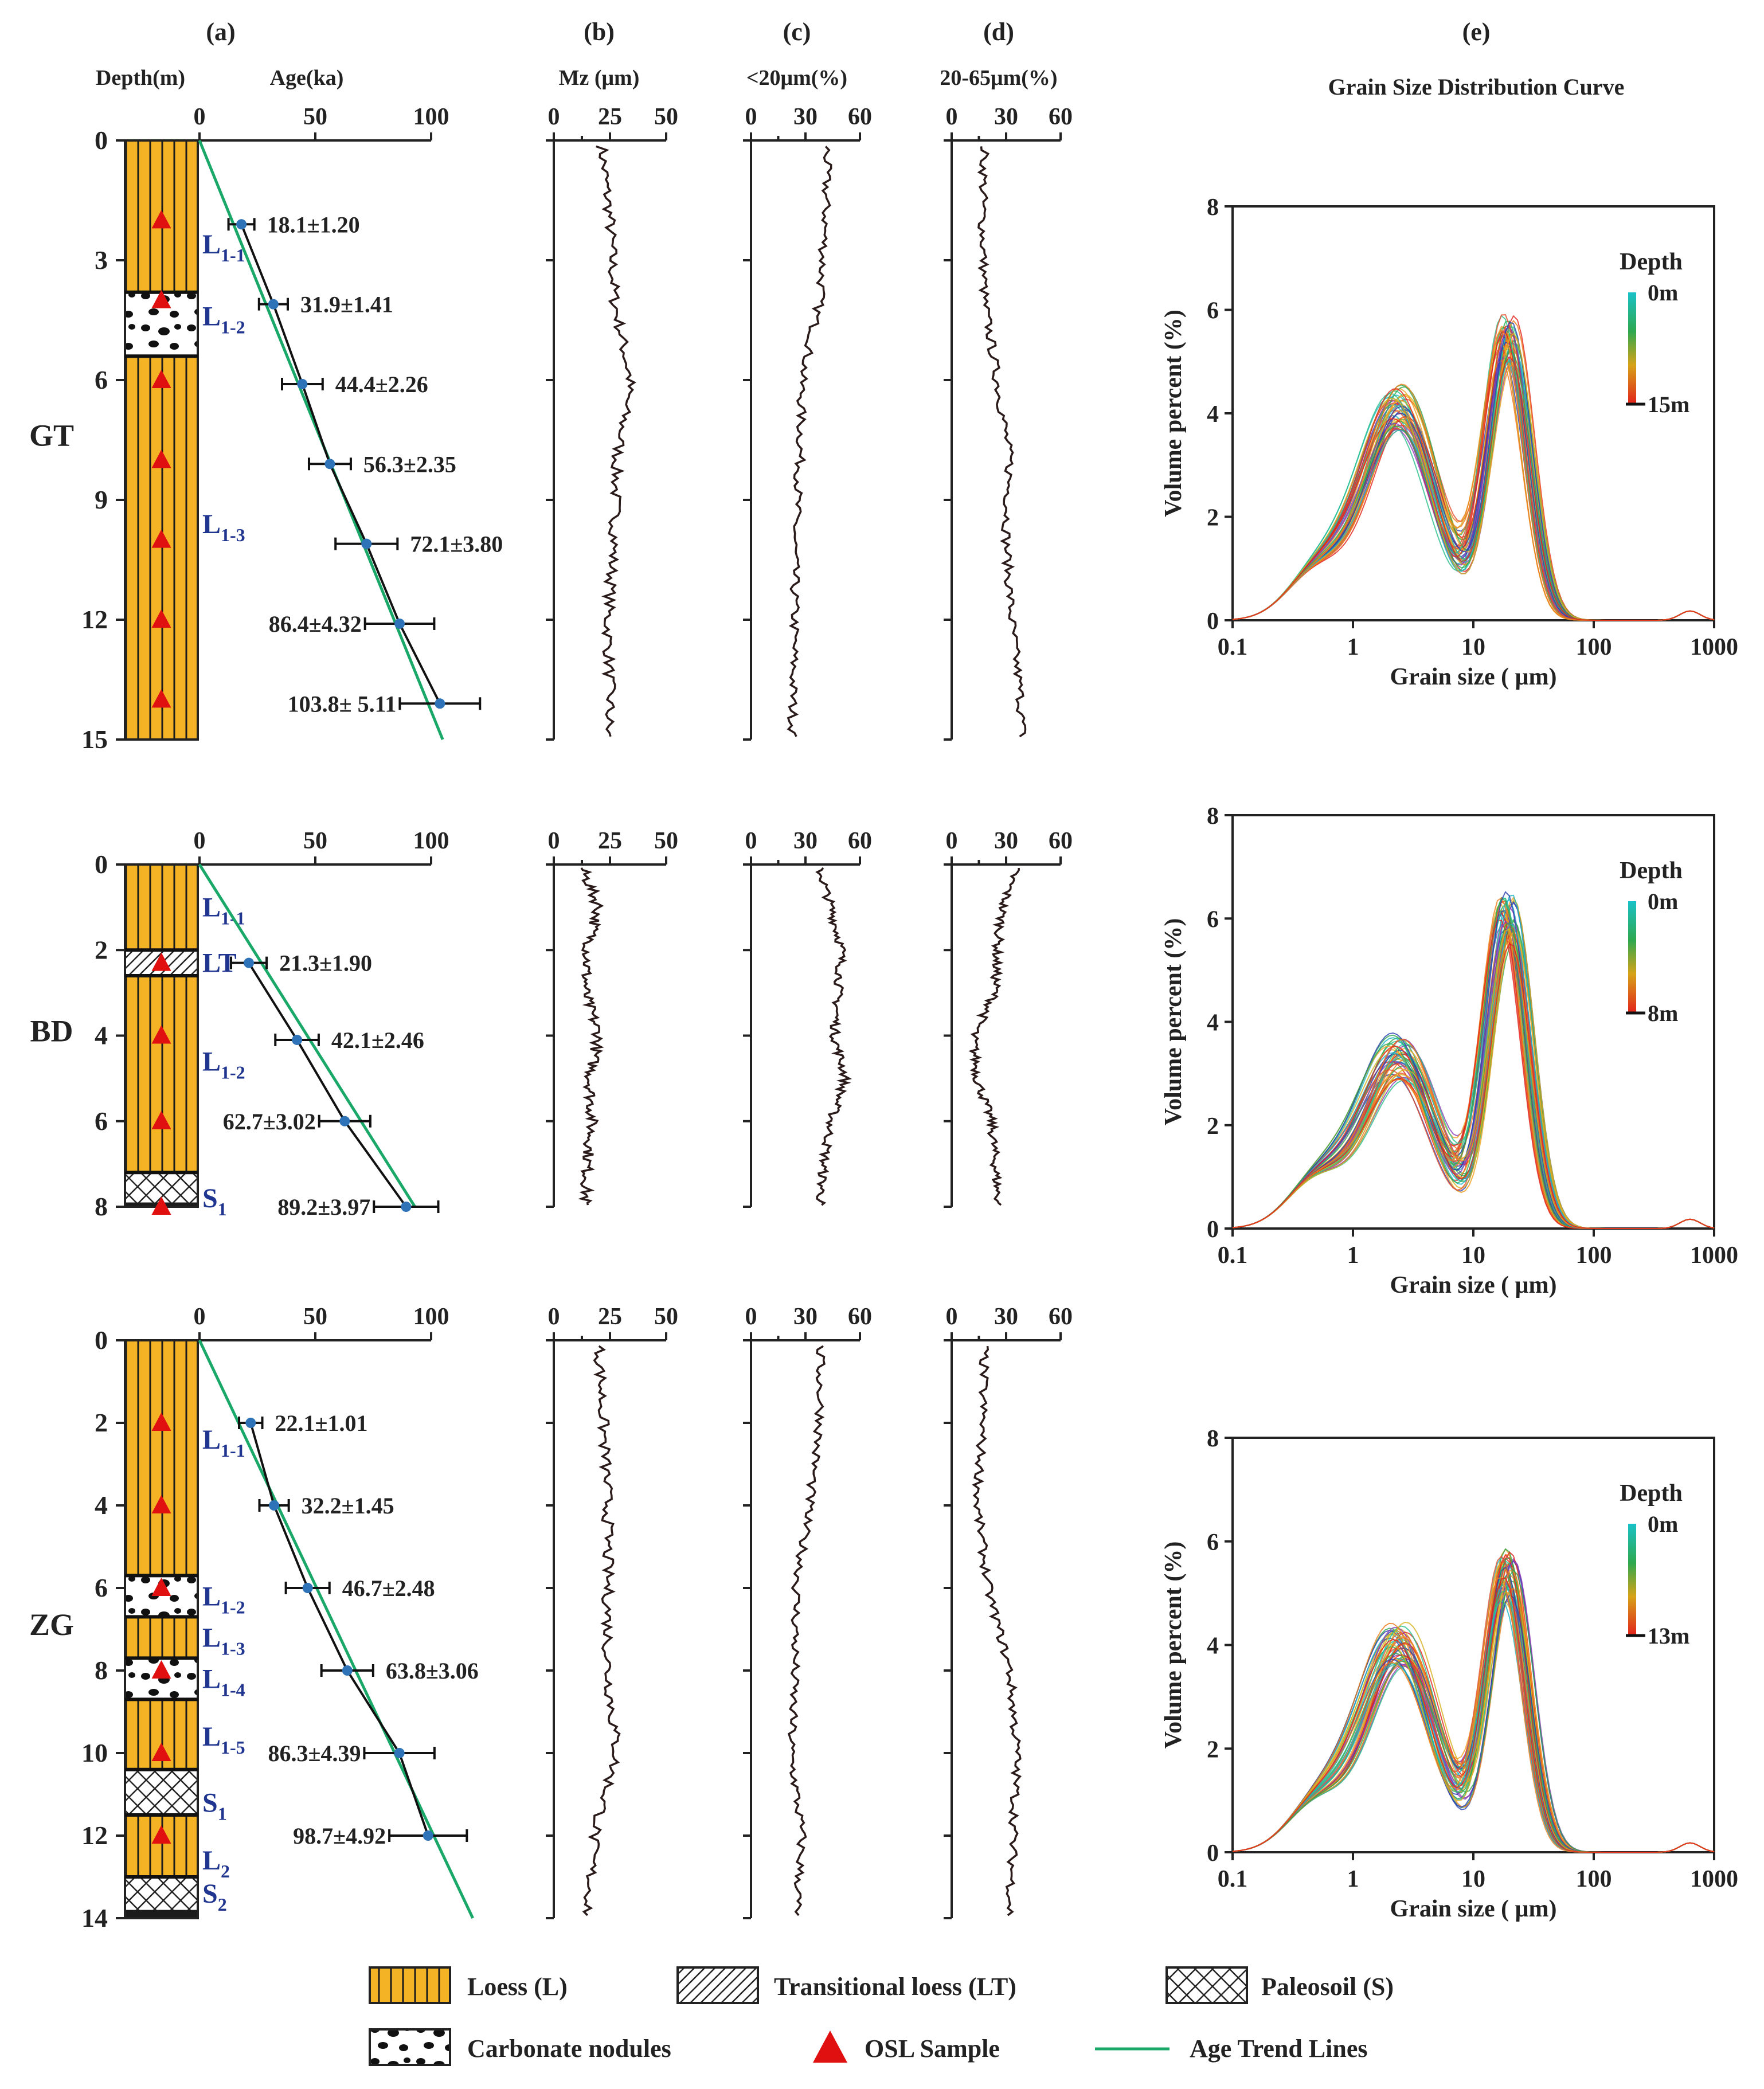 Image resolution: width=1764 pixels, height=2089 pixels. I want to click on legend-label-loess: Loess (L), so click(517, 1987).